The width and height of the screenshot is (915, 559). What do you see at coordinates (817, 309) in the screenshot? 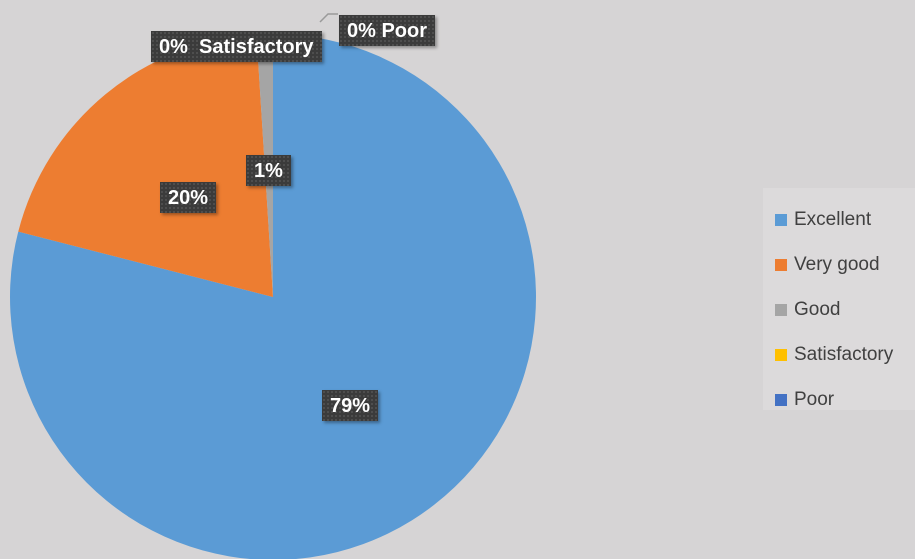
I see `legend-label: Good` at bounding box center [817, 309].